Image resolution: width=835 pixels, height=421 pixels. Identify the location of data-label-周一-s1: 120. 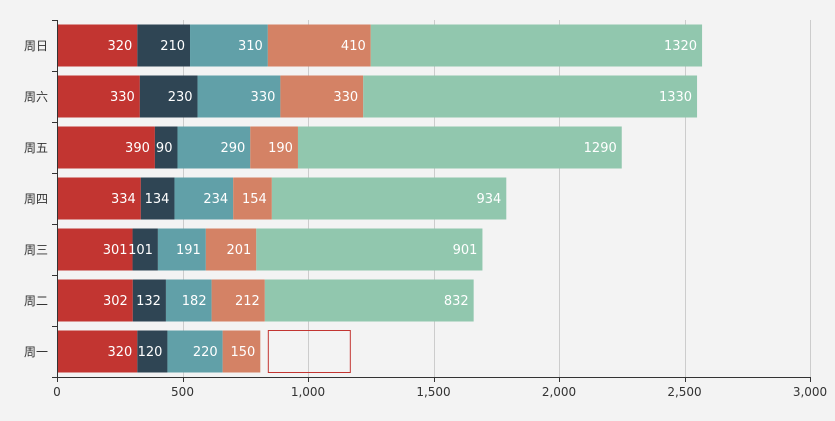
(150, 352).